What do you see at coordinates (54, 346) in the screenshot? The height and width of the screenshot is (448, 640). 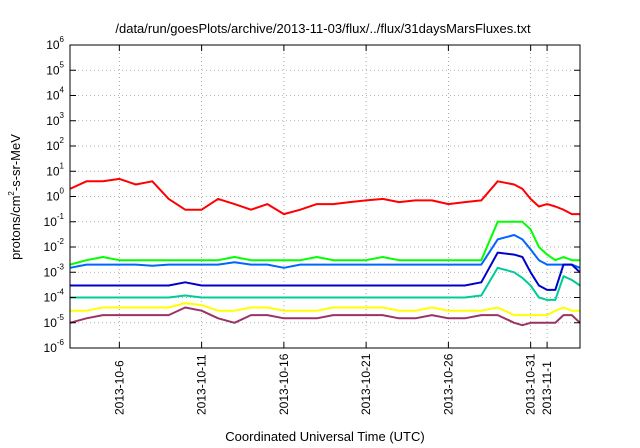 I see `y-tick-label: 10⁻⁶` at bounding box center [54, 346].